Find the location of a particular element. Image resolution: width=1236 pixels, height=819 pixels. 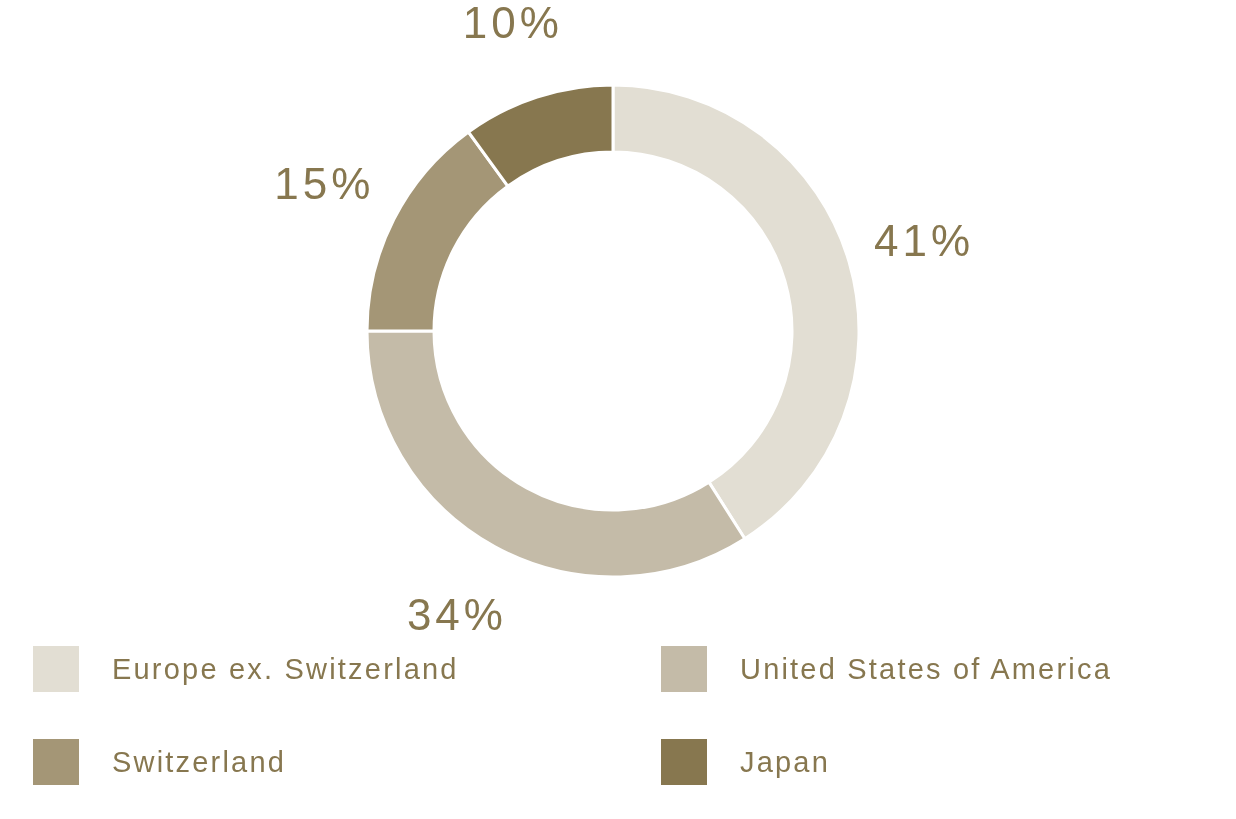

data-label: 15% is located at coordinates (324, 184).